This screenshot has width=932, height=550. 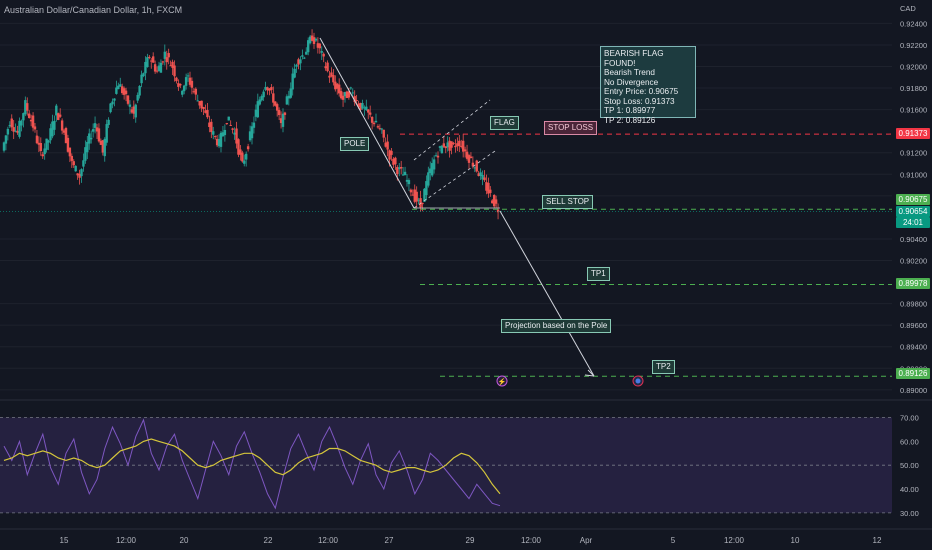 What do you see at coordinates (470, 540) in the screenshot?
I see `time-tick-label: 29` at bounding box center [470, 540].